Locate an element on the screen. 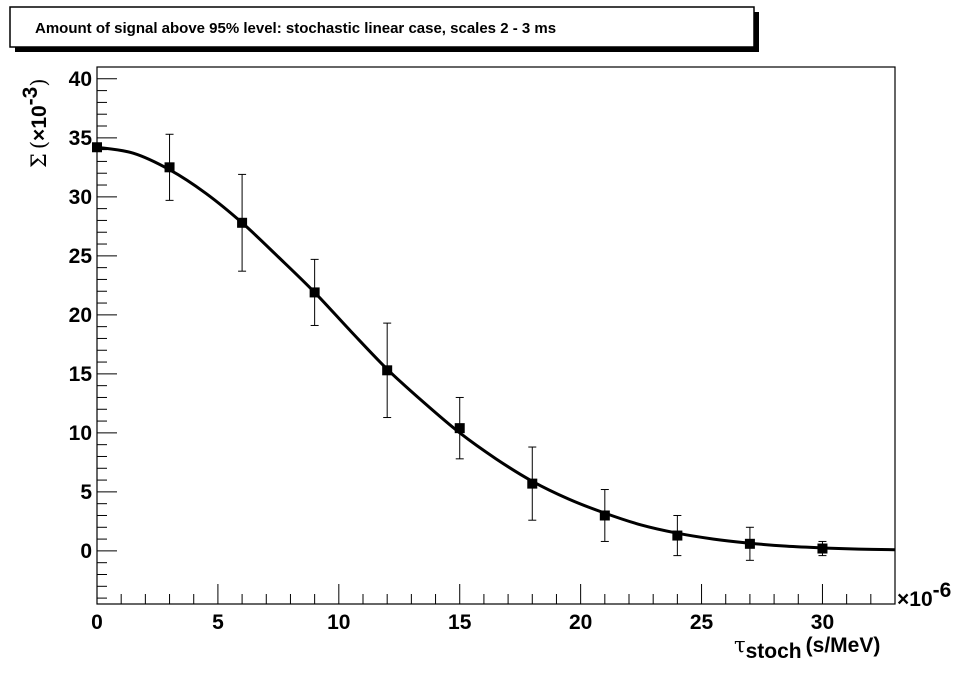  y-axis-multiplier: ×10 is located at coordinates (39, 123).